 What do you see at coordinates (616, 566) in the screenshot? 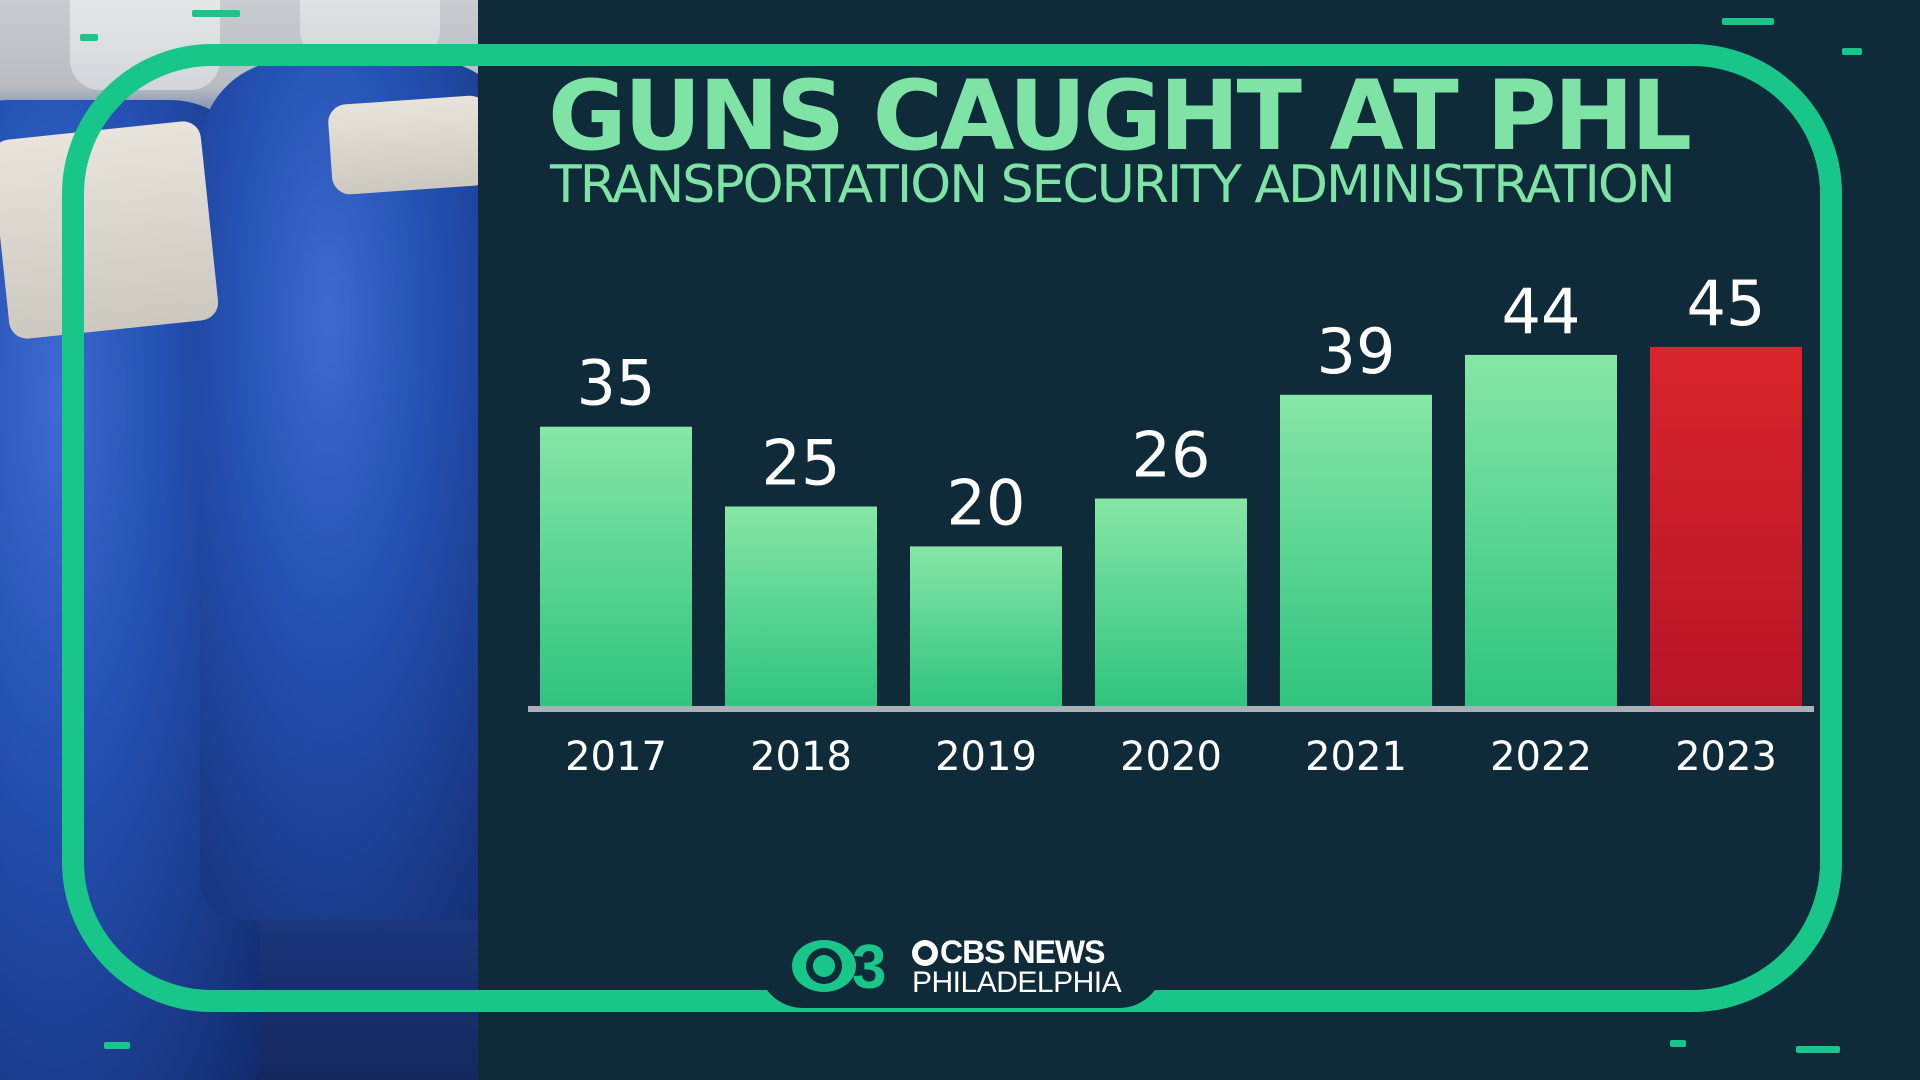
I see `bar-2017` at bounding box center [616, 566].